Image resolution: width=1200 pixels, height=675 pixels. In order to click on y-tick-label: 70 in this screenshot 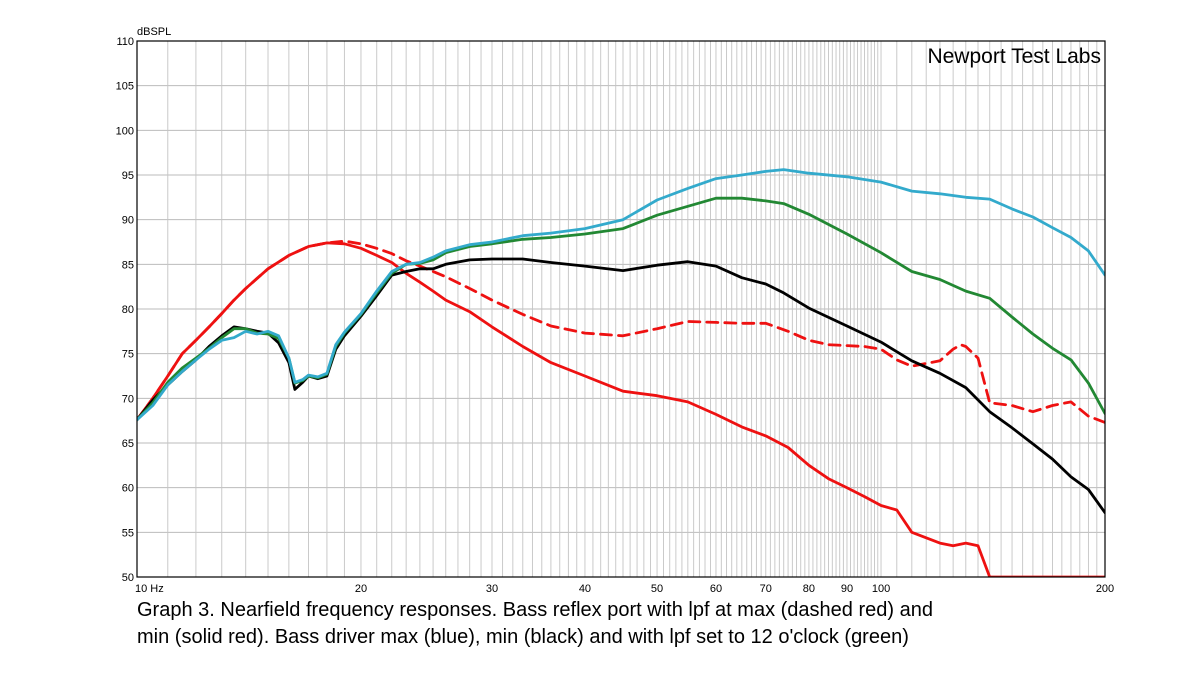, I will do `click(128, 399)`.